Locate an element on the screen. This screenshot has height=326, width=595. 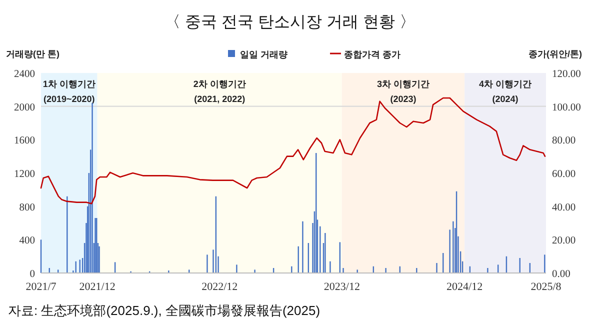
x-tick-label: 2023/12 is located at coordinates (342, 287).